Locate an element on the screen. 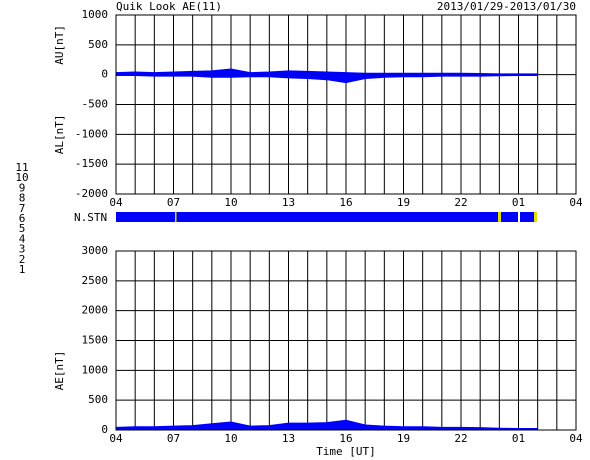 This screenshot has width=590, height=460. y-tick-label: -1500 is located at coordinates (91, 163).